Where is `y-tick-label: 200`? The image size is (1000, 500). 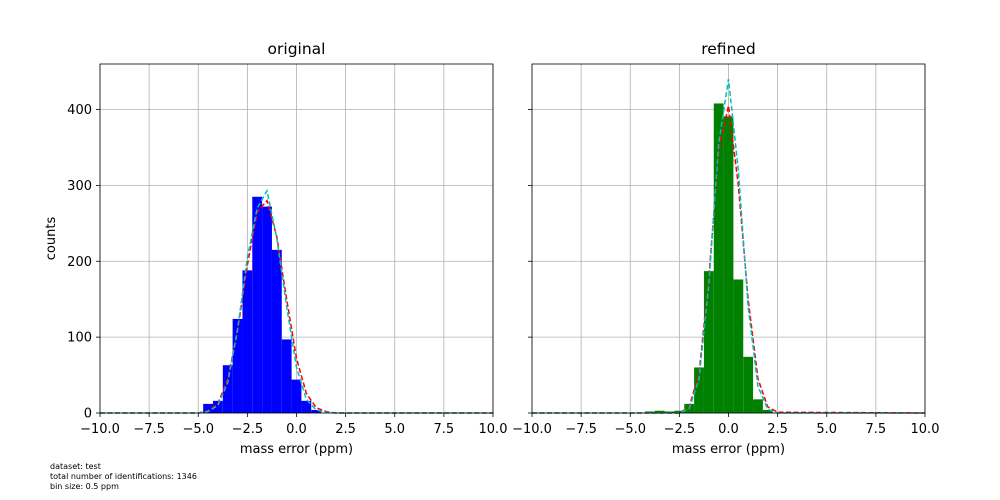
y-tick-label: 200 is located at coordinates (79, 262).